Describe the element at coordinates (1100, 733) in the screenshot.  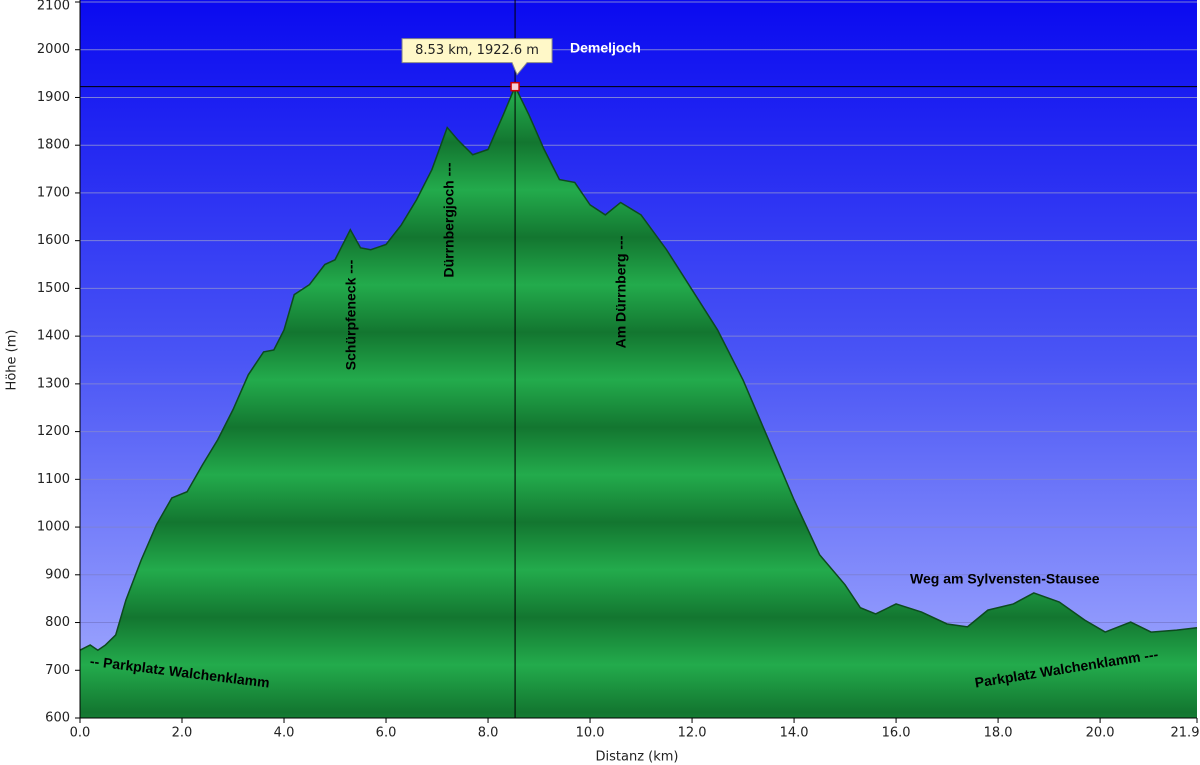
I see `x-tick-label: 20.0` at that location.